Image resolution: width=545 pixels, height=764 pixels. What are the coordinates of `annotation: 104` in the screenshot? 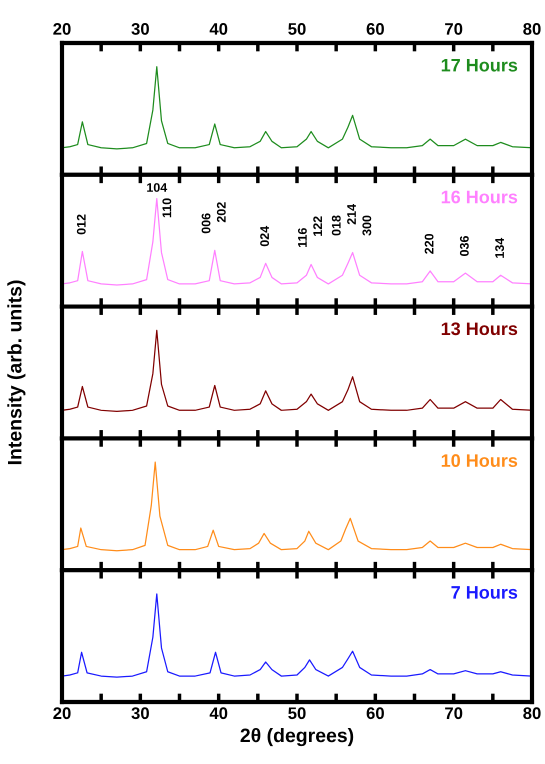 It's located at (157, 187).